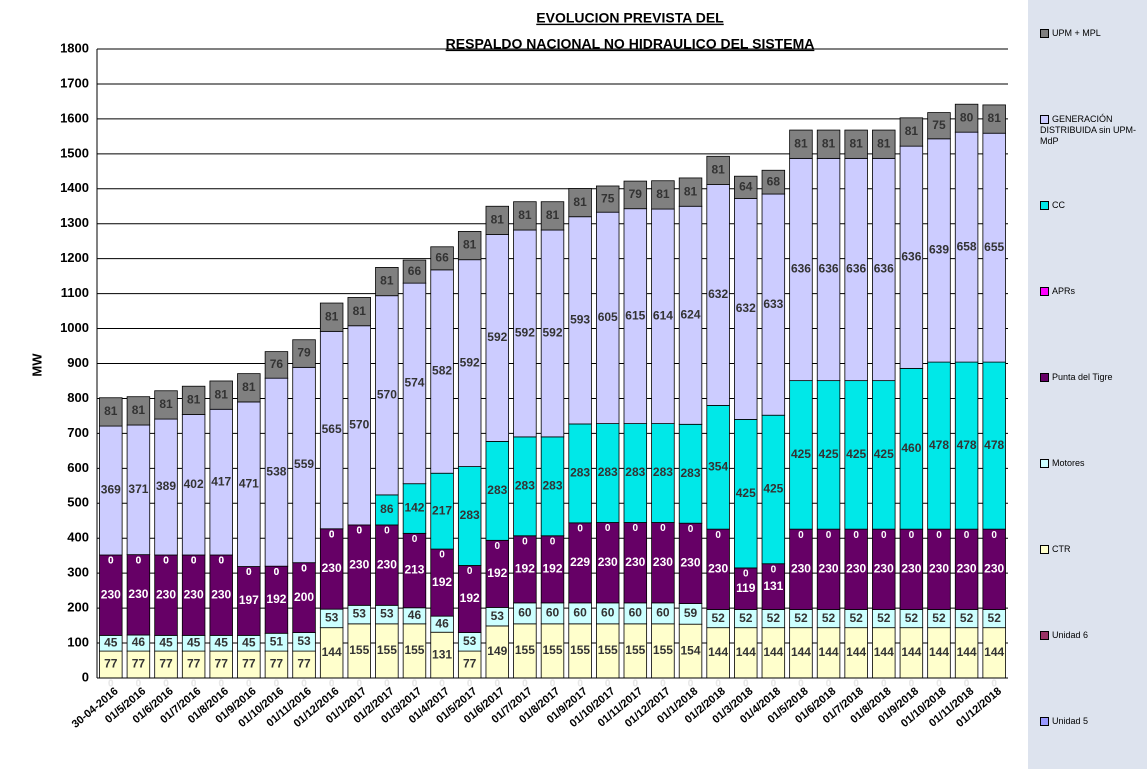 Image resolution: width=1147 pixels, height=769 pixels. Describe the element at coordinates (663, 315) in the screenshot. I see `data-label: 614` at that location.